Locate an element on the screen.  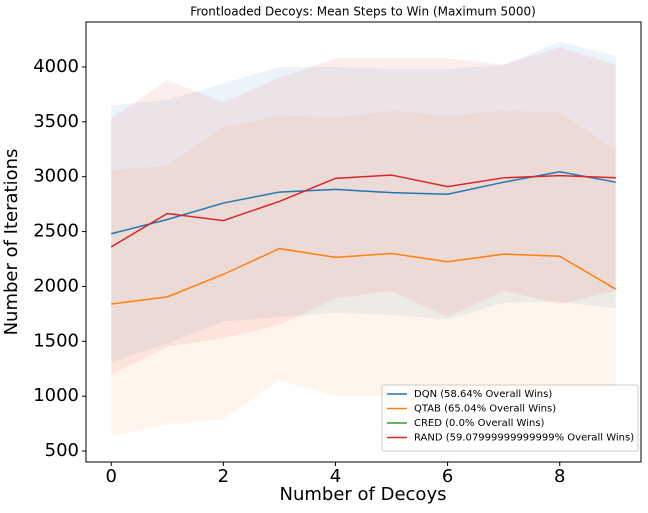
y-tick-label: 3500 is located at coordinates (56, 121).